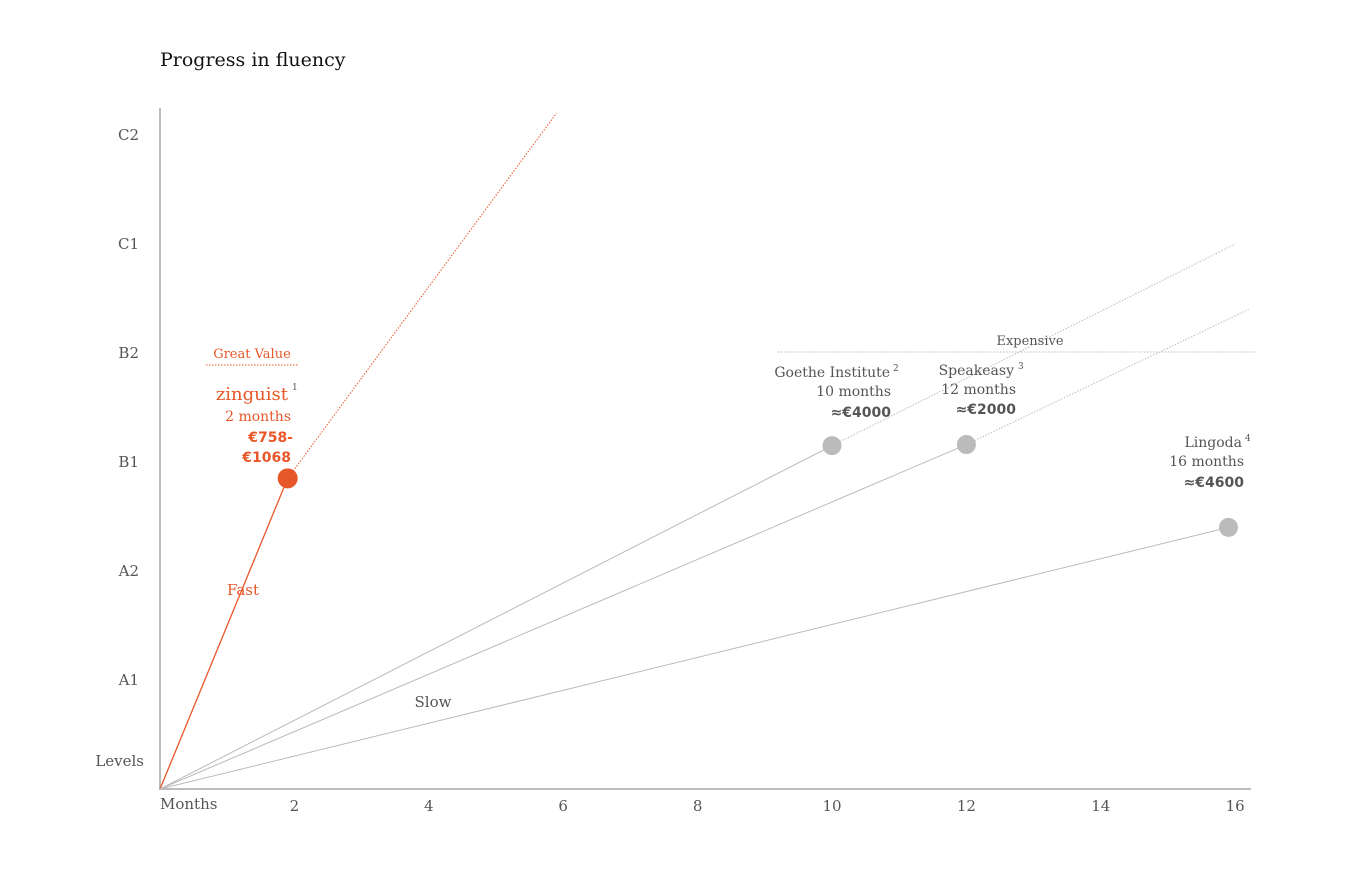 This screenshot has width=1366, height=884. Describe the element at coordinates (128, 680) in the screenshot. I see `y-tick-label: A1` at that location.